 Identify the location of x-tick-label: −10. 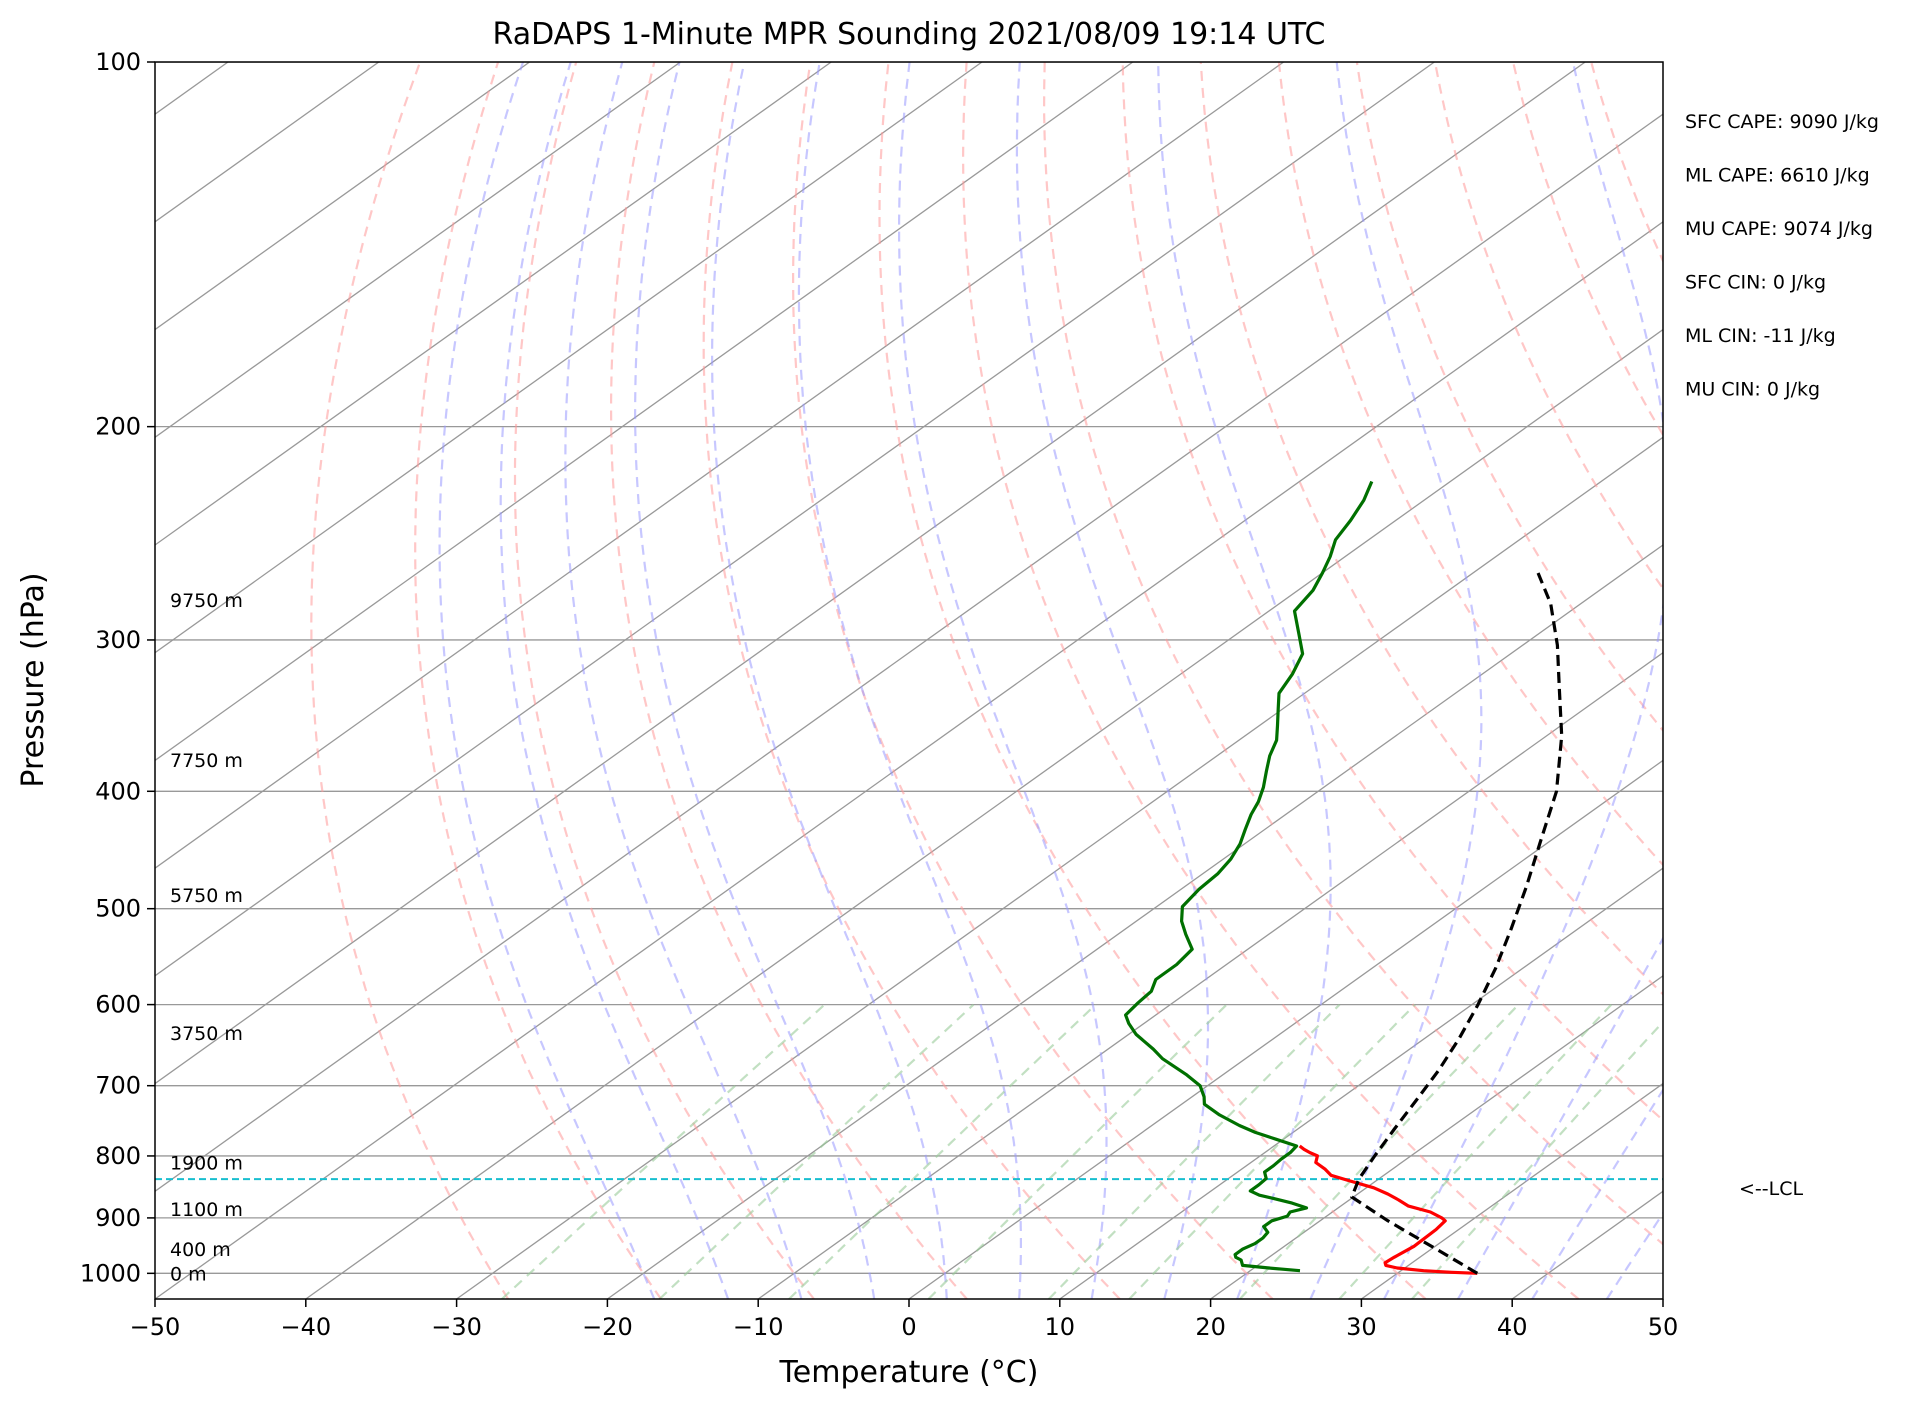
(758, 1327).